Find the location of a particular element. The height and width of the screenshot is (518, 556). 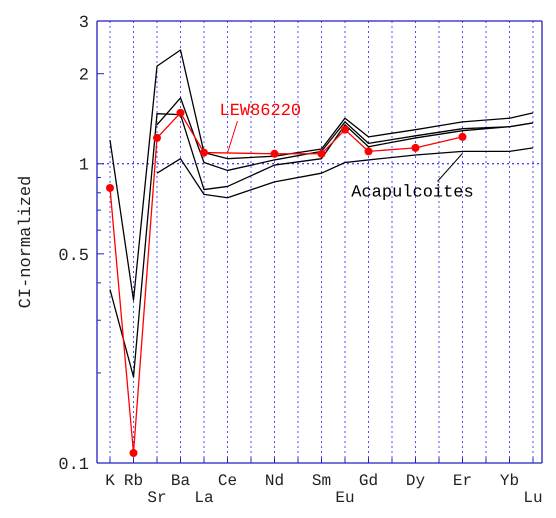

x-tick-label: Gd is located at coordinates (368, 481).